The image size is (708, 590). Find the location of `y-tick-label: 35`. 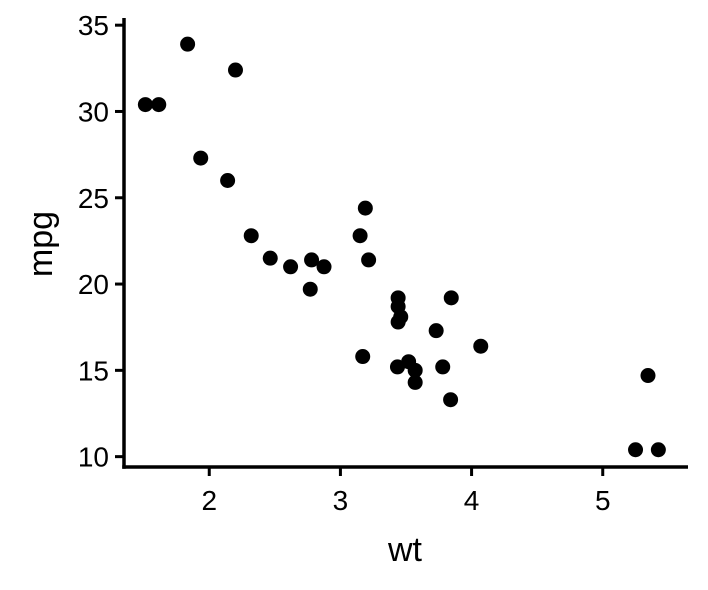

y-tick-label: 35 is located at coordinates (93, 25).